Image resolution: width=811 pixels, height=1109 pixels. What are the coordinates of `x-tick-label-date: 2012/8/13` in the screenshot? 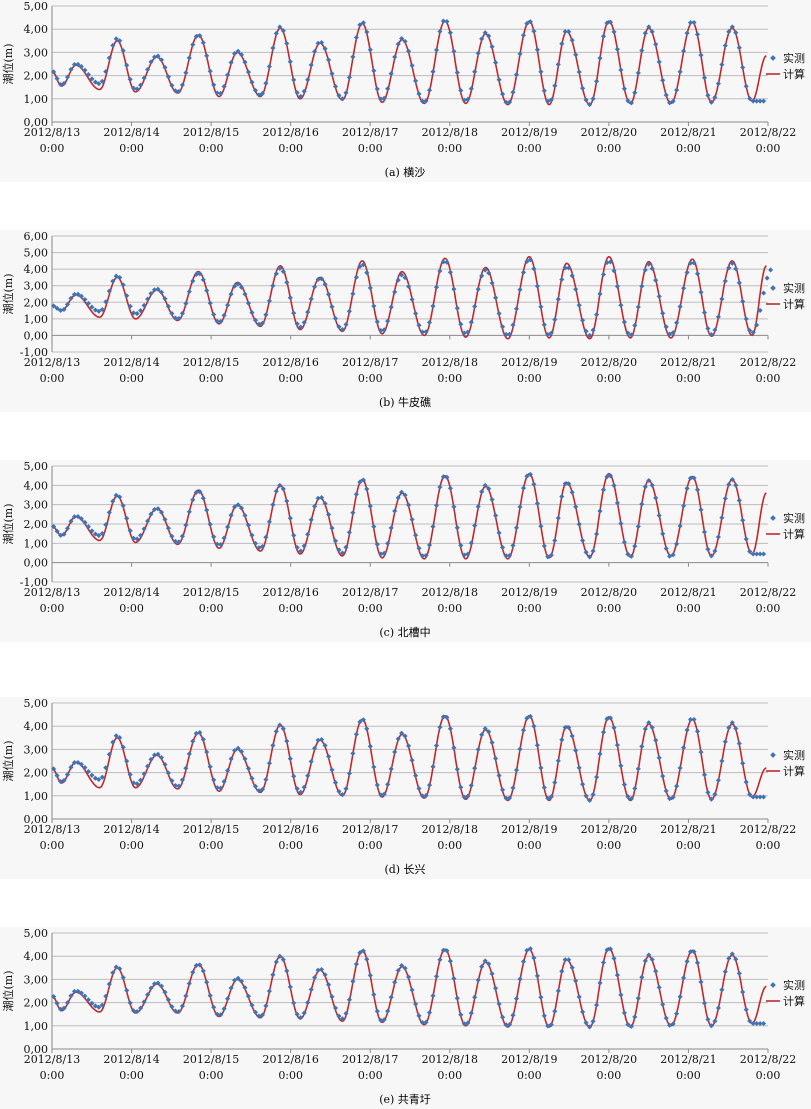 It's located at (52, 592).